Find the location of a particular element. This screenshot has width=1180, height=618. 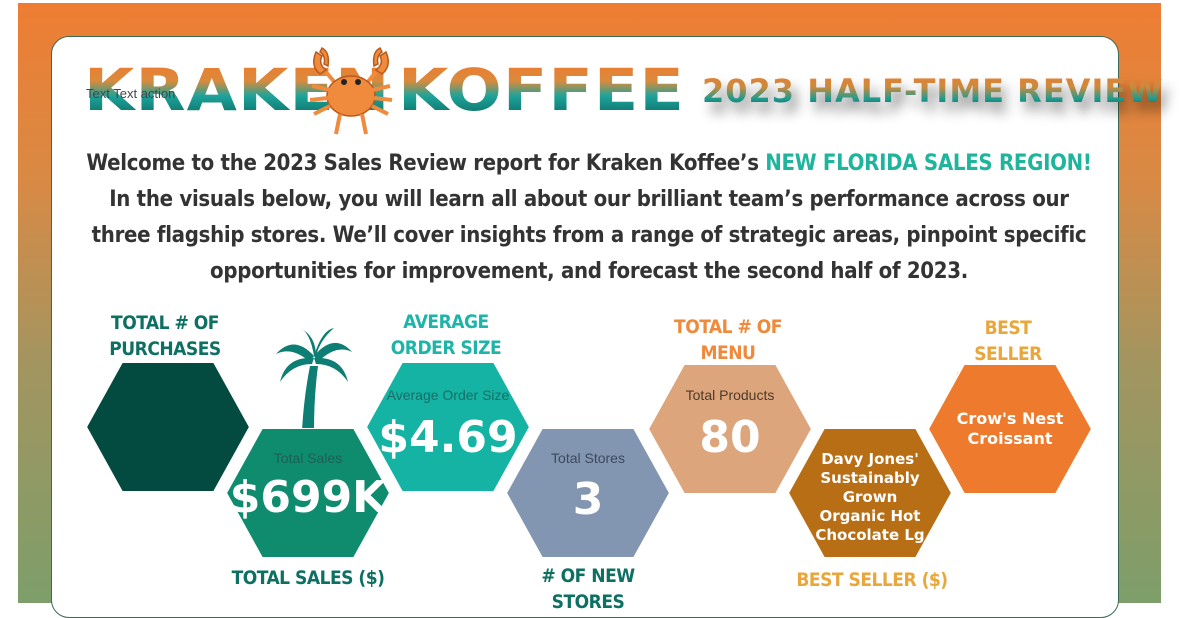

crab-icon is located at coordinates (351, 90).